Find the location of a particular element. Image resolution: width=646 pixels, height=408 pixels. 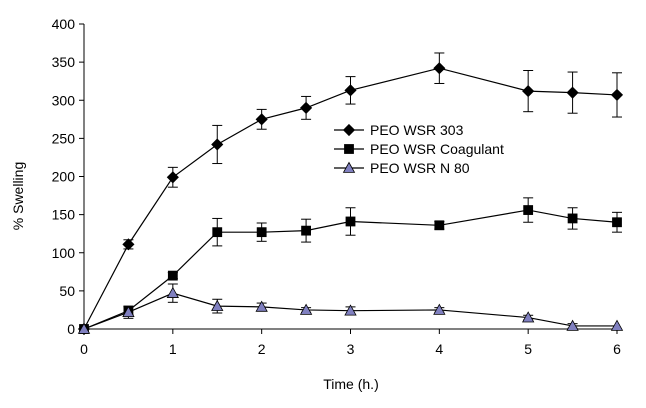

x-tick-label: 4 is located at coordinates (439, 349).